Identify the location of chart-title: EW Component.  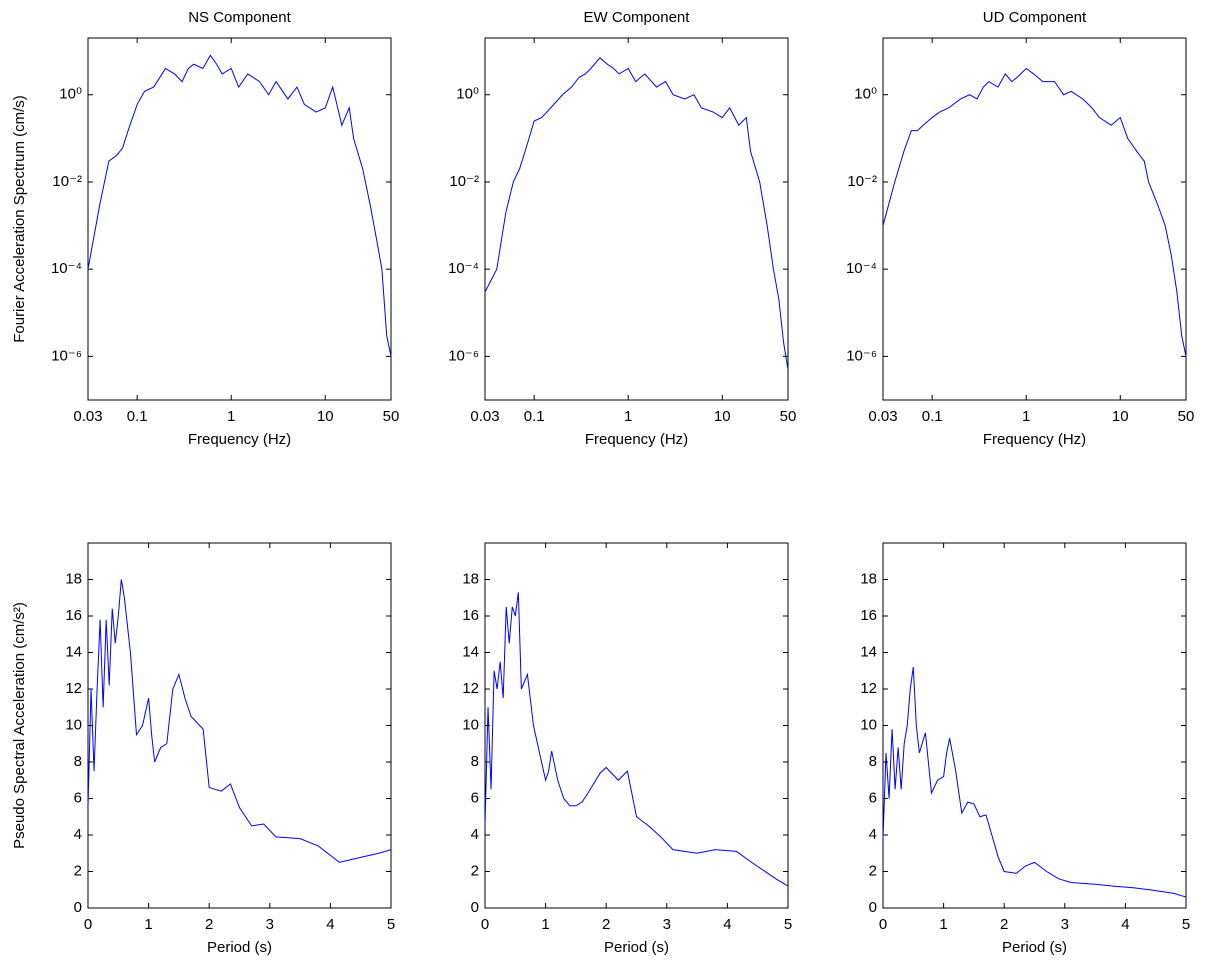
(637, 17).